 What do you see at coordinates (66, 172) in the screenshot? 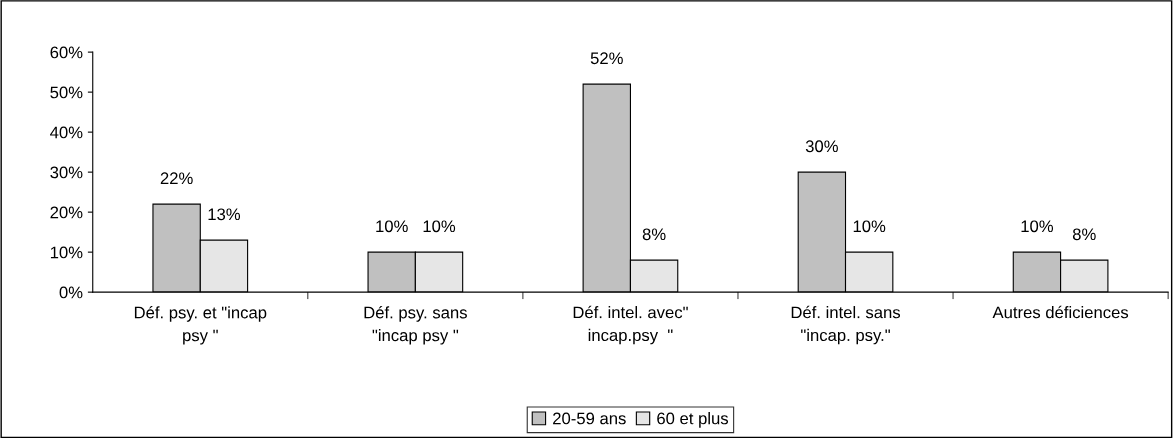
I see `y-tick-label: 30%` at bounding box center [66, 172].